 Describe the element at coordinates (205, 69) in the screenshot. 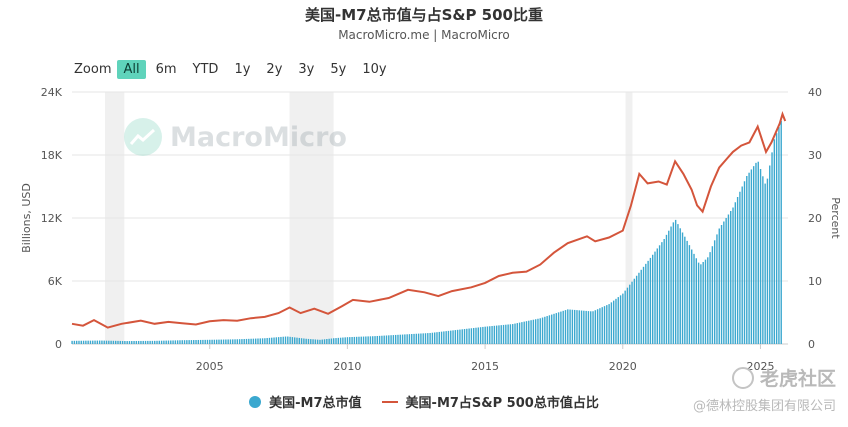

I see `zoom-ytd-button: YTD` at that location.